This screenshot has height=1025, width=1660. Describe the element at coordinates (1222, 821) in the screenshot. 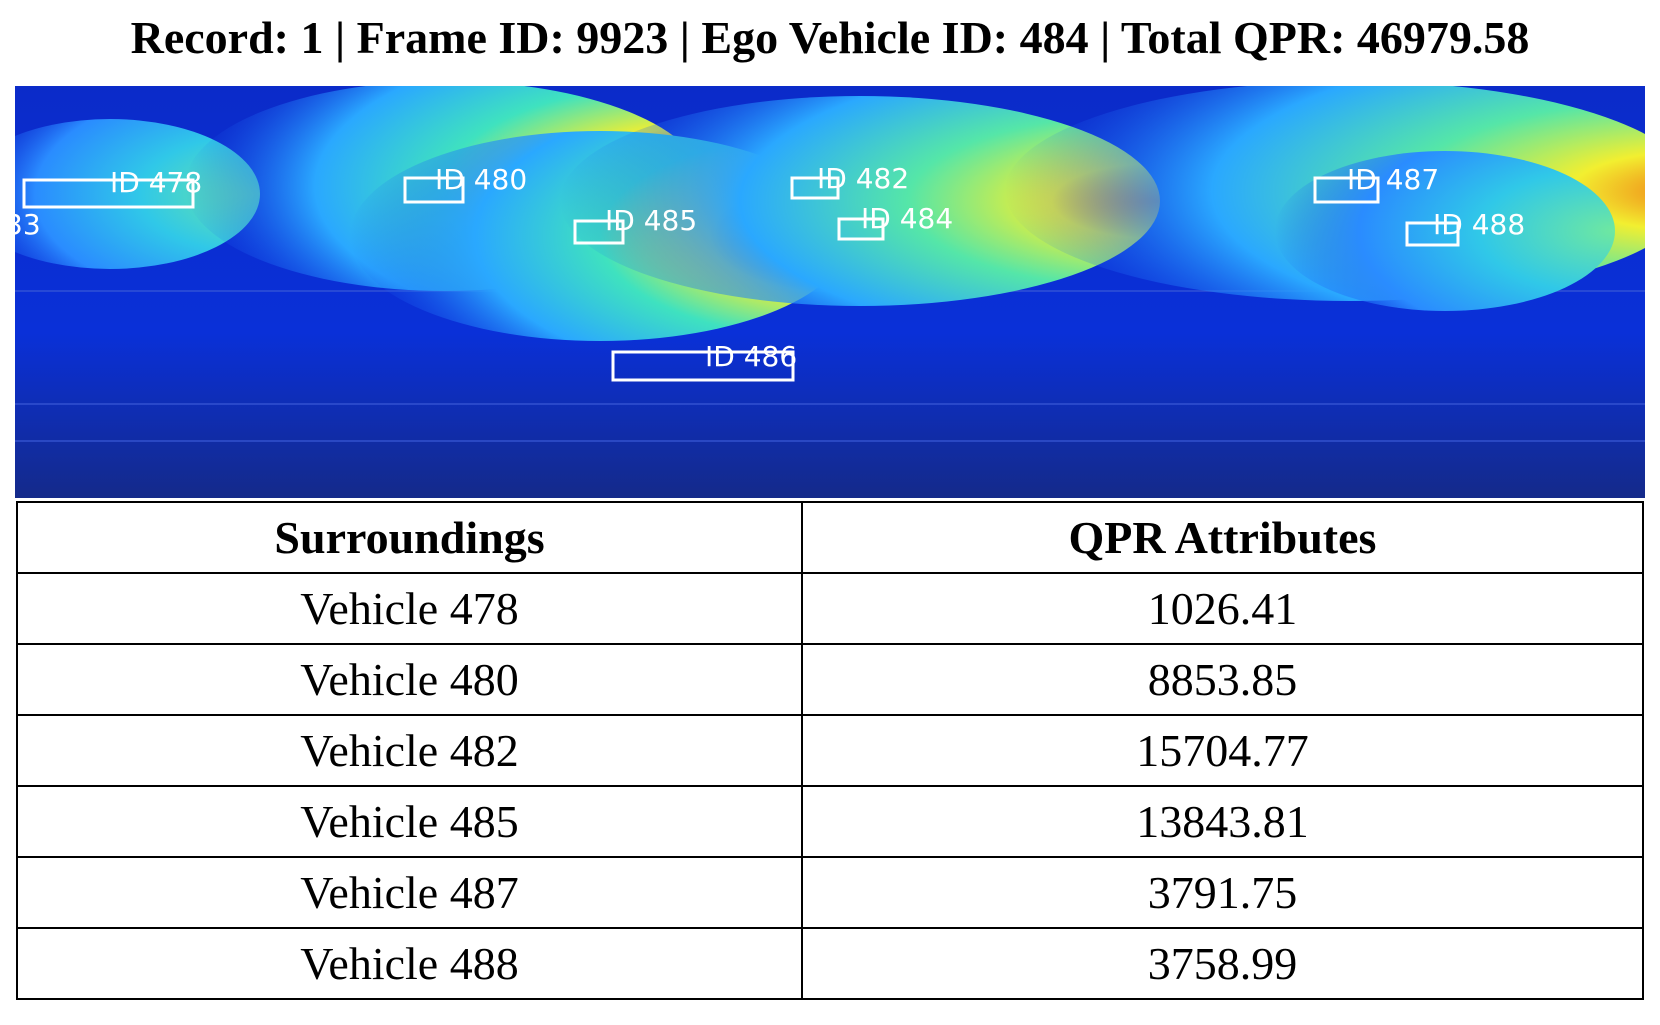

I see `qpr-cell: 13843.81` at that location.